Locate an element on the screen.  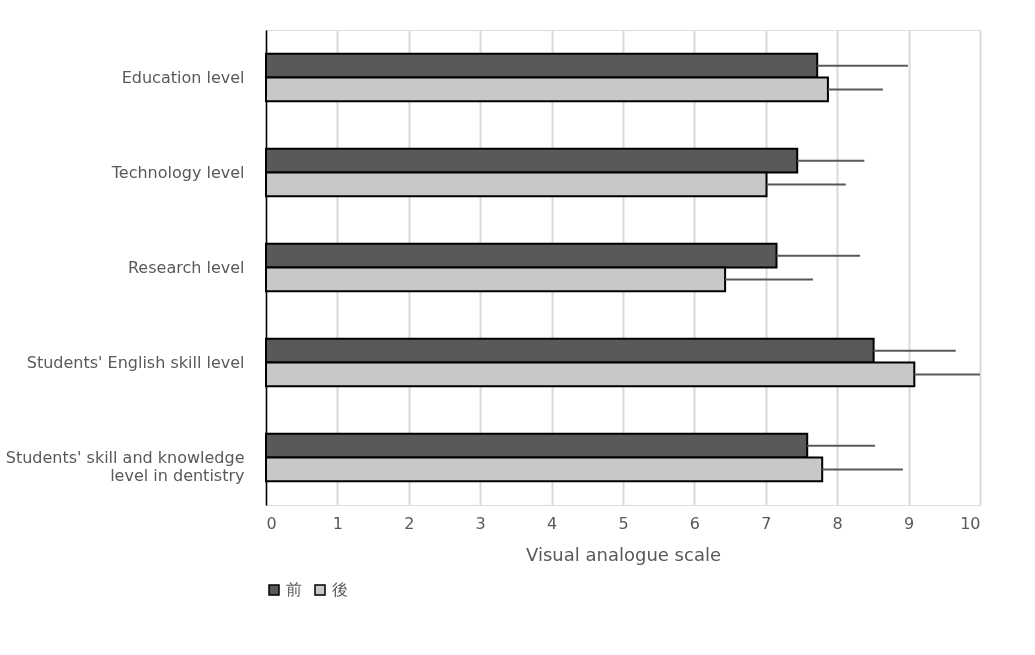
y-tick-label: Technology level is located at coordinates (177, 172).